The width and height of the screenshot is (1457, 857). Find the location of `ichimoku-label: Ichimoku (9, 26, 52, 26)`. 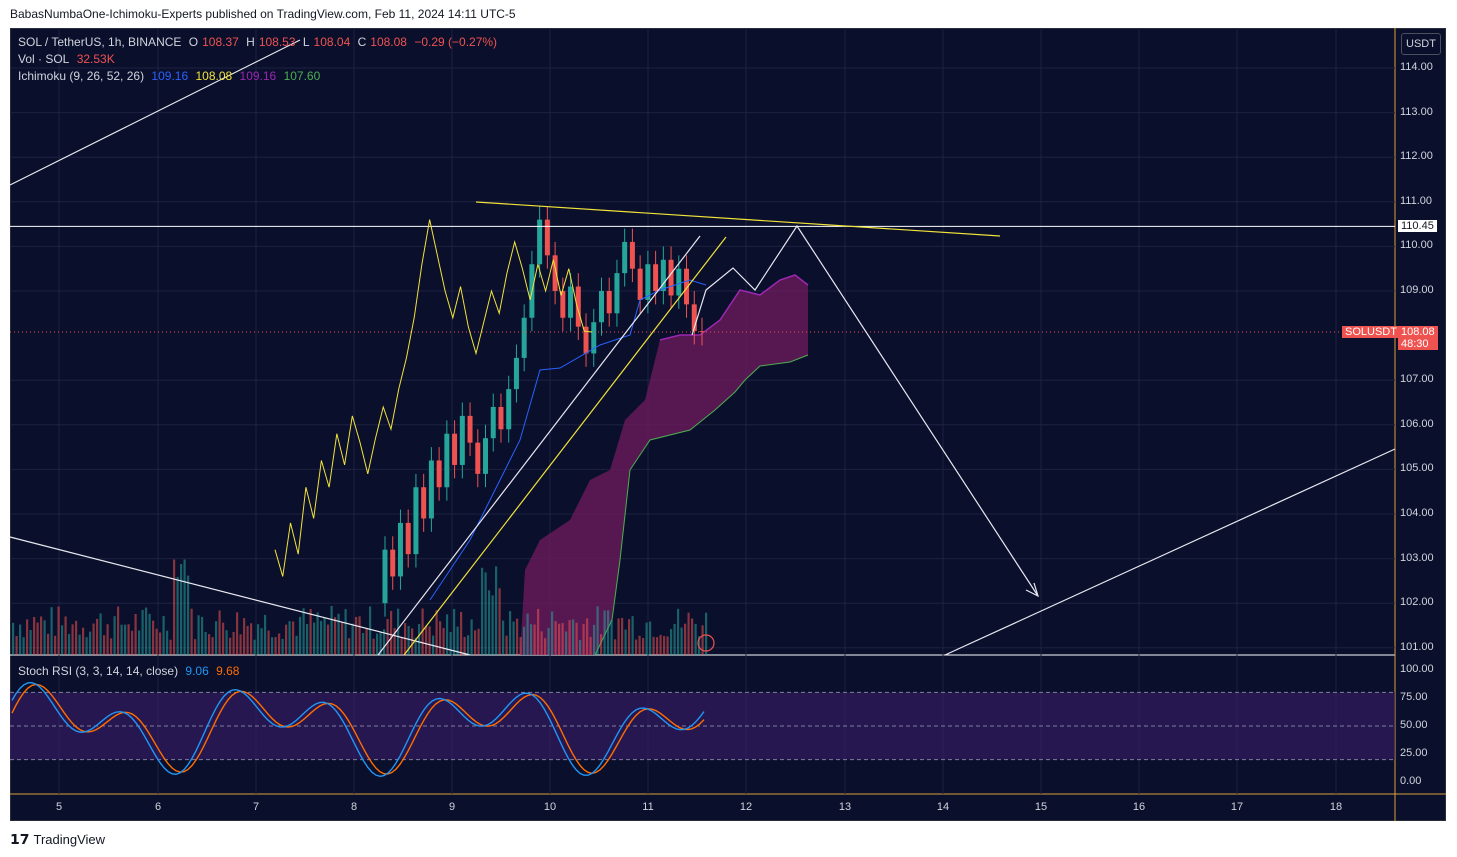

ichimoku-label: Ichimoku (9, 26, 52, 26) is located at coordinates (81, 76).